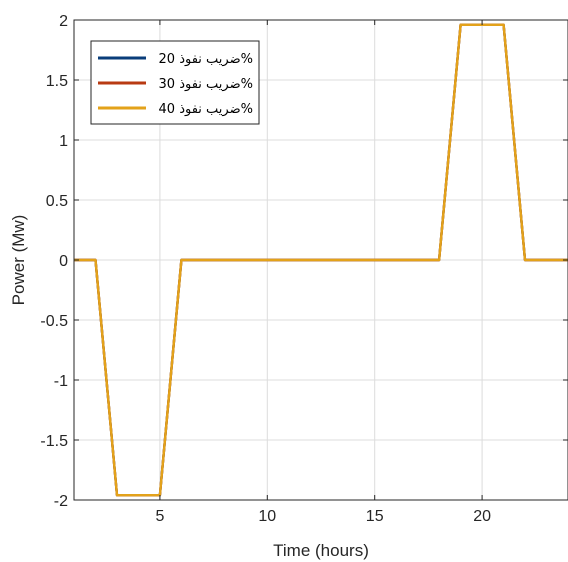  I want to click on legend-label: ضريب نفوذ 30%, so click(206, 84).